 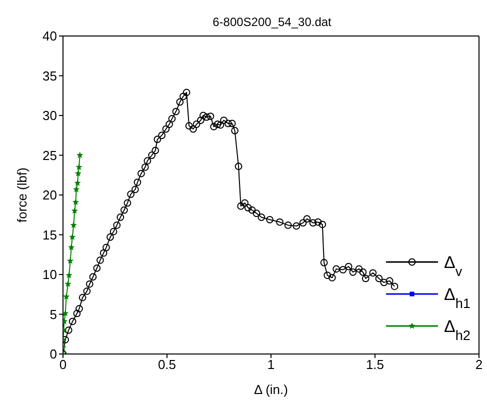 I want to click on y-tick-label: 30, so click(x=49, y=116).